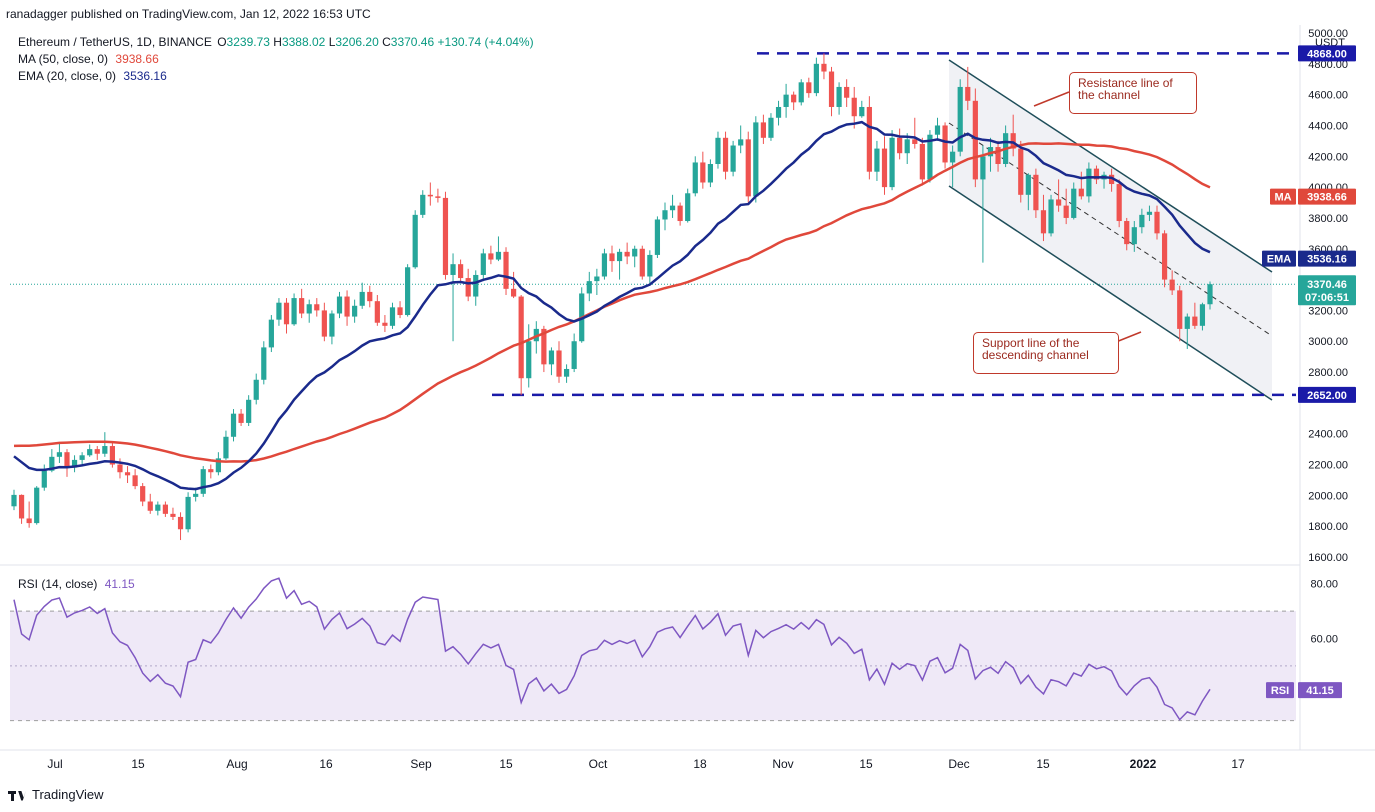 The height and width of the screenshot is (812, 1375). What do you see at coordinates (1327, 290) in the screenshot?
I see `last-price-tag-bg` at bounding box center [1327, 290].